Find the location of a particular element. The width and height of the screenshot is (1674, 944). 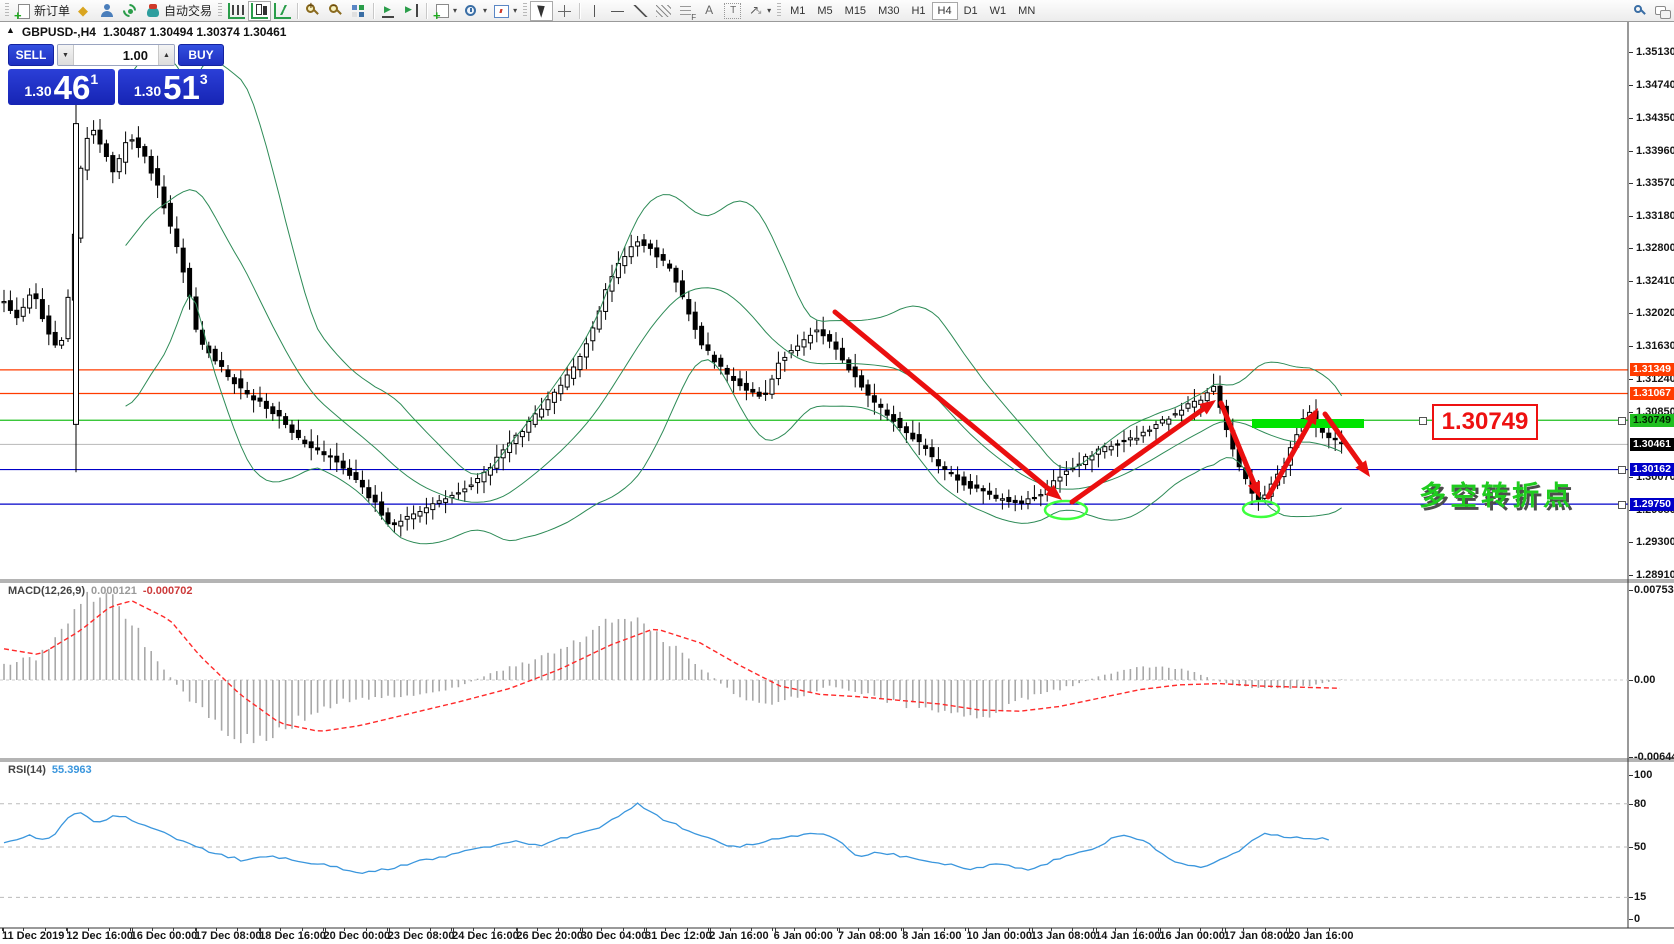

signals-button is located at coordinates (130, 11).